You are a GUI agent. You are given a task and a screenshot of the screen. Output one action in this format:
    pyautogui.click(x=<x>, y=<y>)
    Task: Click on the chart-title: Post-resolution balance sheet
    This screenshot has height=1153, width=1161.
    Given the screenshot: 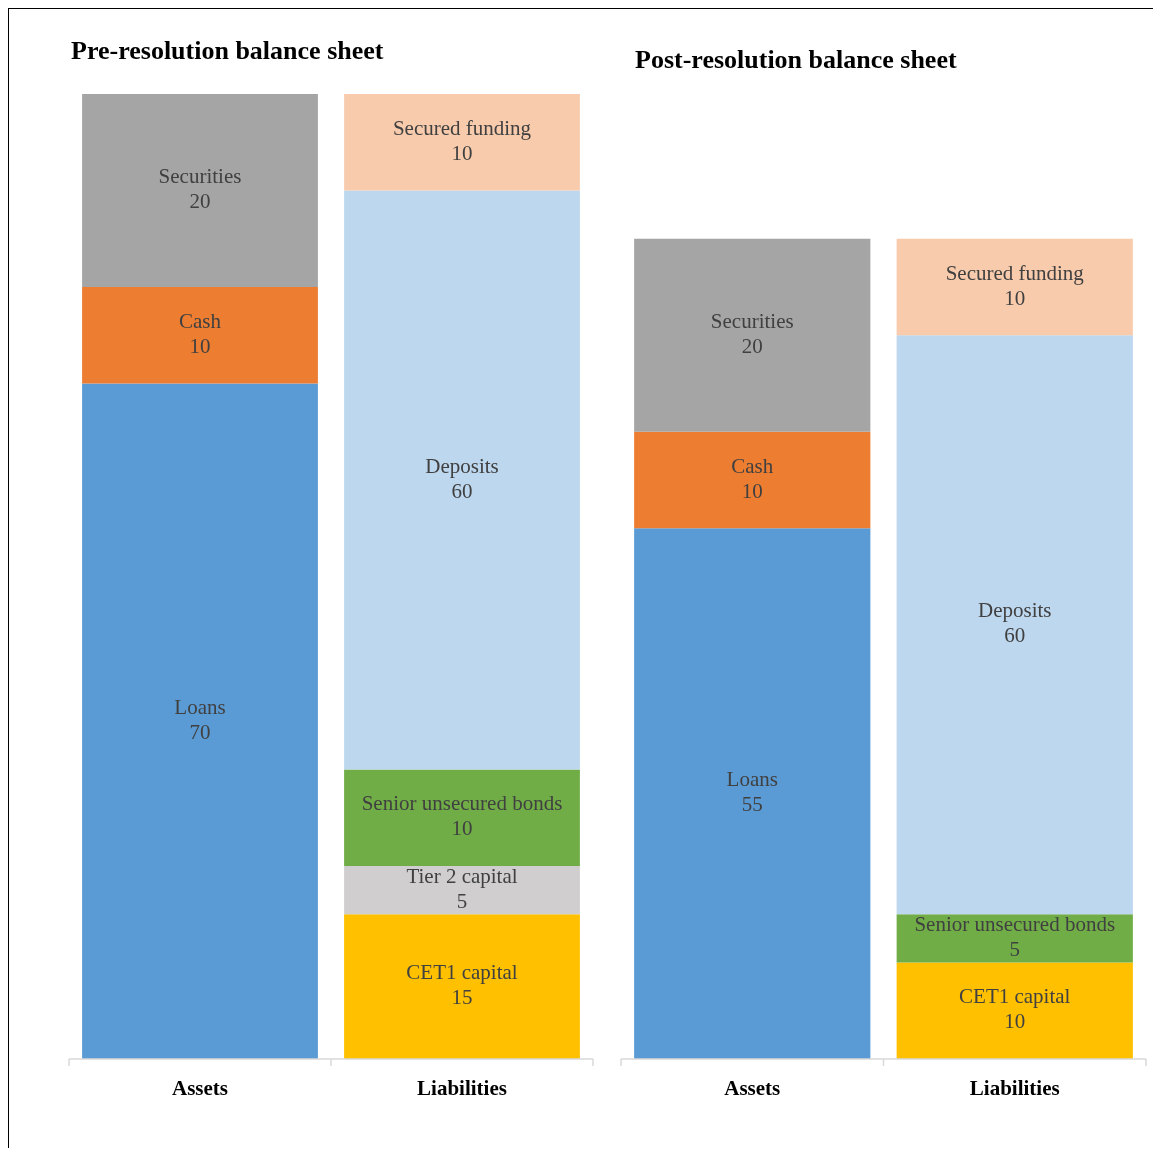 What is the action you would take?
    pyautogui.click(x=796, y=59)
    